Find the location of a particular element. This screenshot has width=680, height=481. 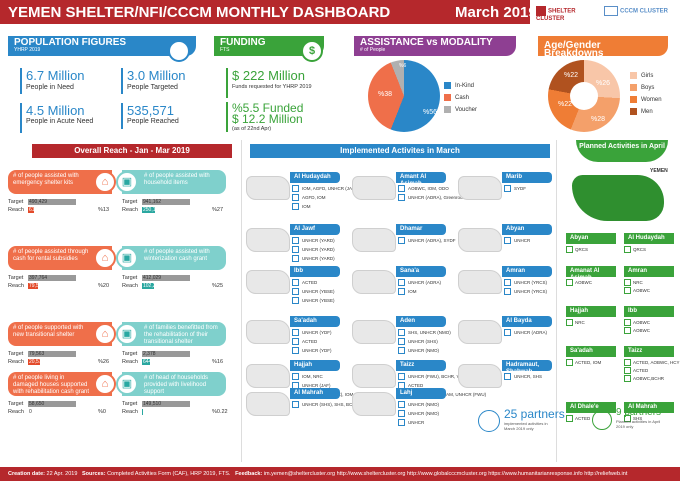

legend-label: In-Kind is located at coordinates (465, 86).